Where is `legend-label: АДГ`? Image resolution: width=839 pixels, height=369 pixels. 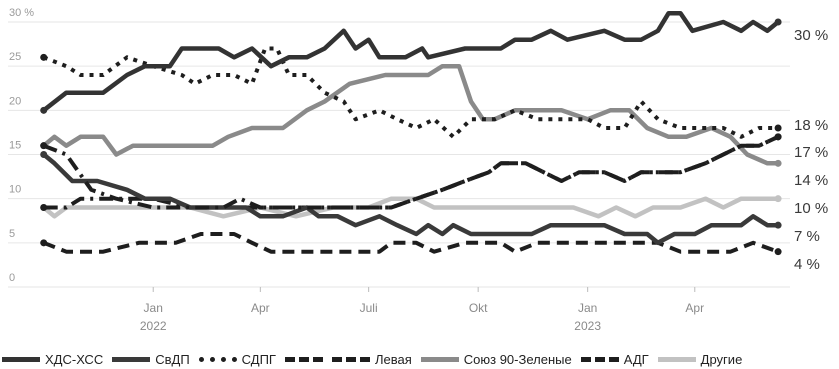
legend-label: АДГ is located at coordinates (636, 359).